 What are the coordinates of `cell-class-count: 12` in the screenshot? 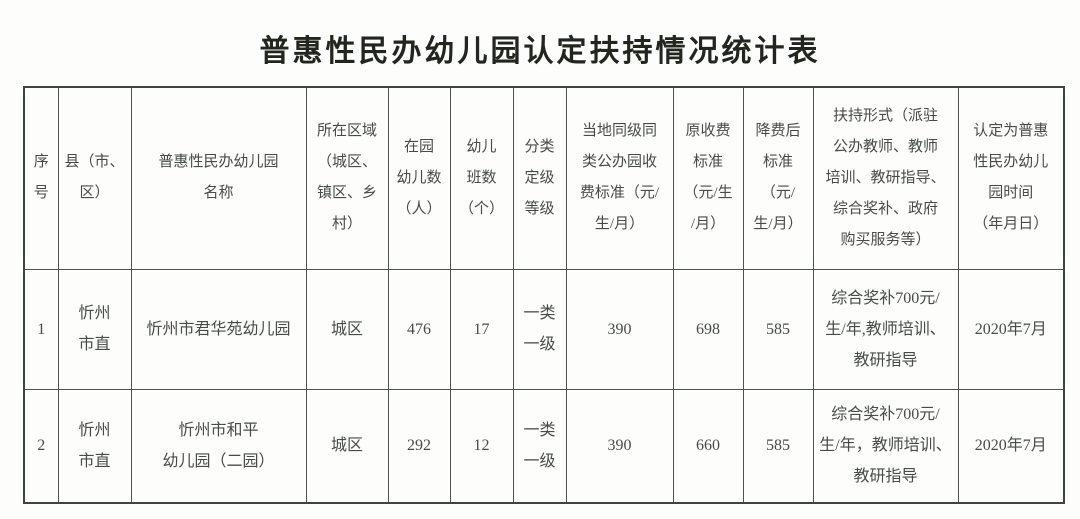 It's located at (481, 446).